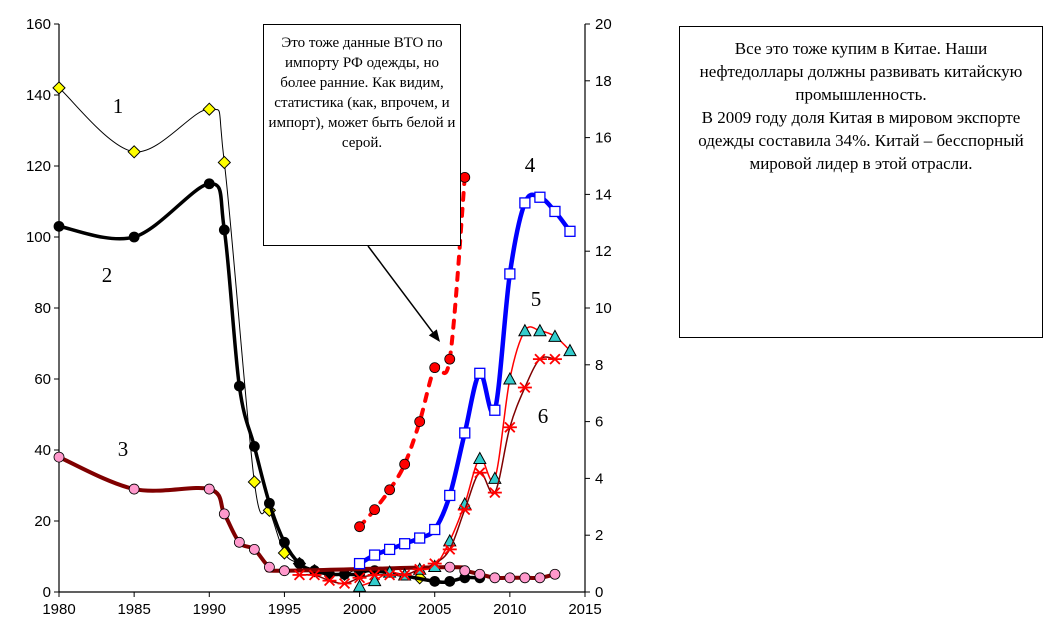 The height and width of the screenshot is (626, 1045). What do you see at coordinates (584, 609) in the screenshot?
I see `x-tick-label: 2015` at bounding box center [584, 609].